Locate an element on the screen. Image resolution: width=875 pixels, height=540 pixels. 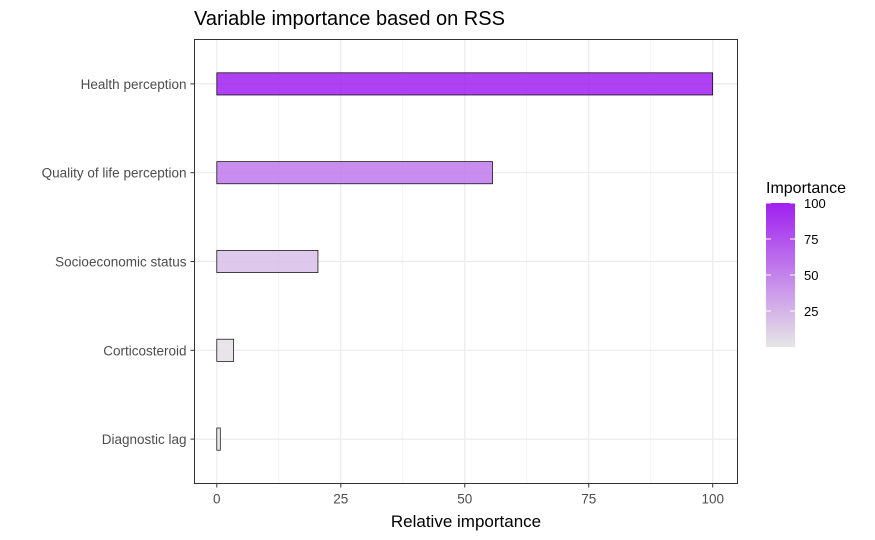
legend-title: Importance is located at coordinates (806, 188).